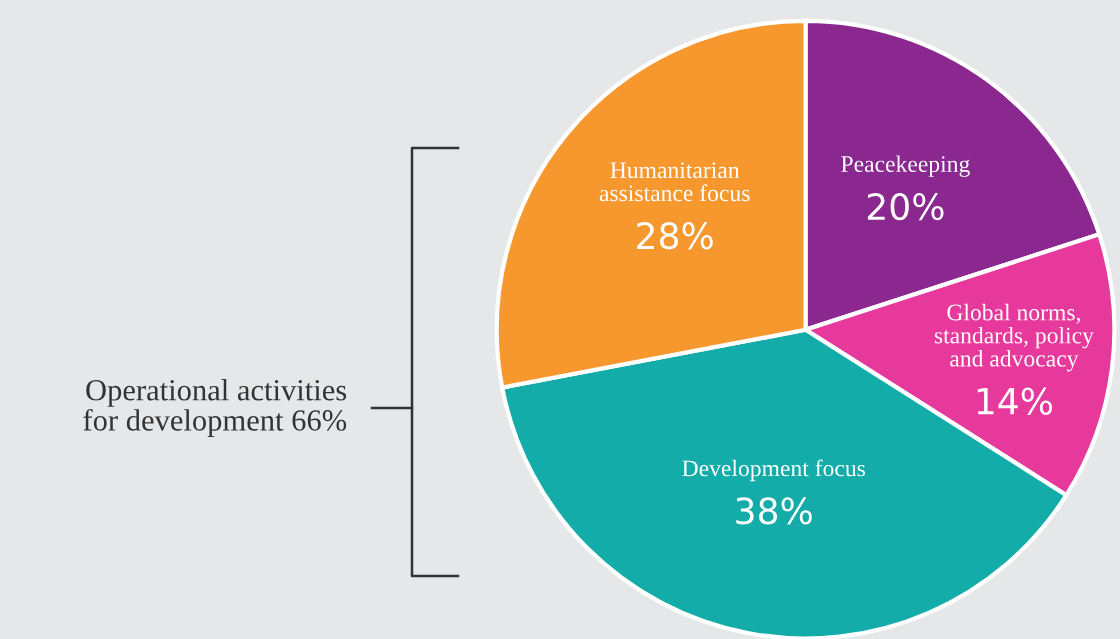 This screenshot has height=639, width=1120. I want to click on slice-label: Development focus, so click(773, 470).